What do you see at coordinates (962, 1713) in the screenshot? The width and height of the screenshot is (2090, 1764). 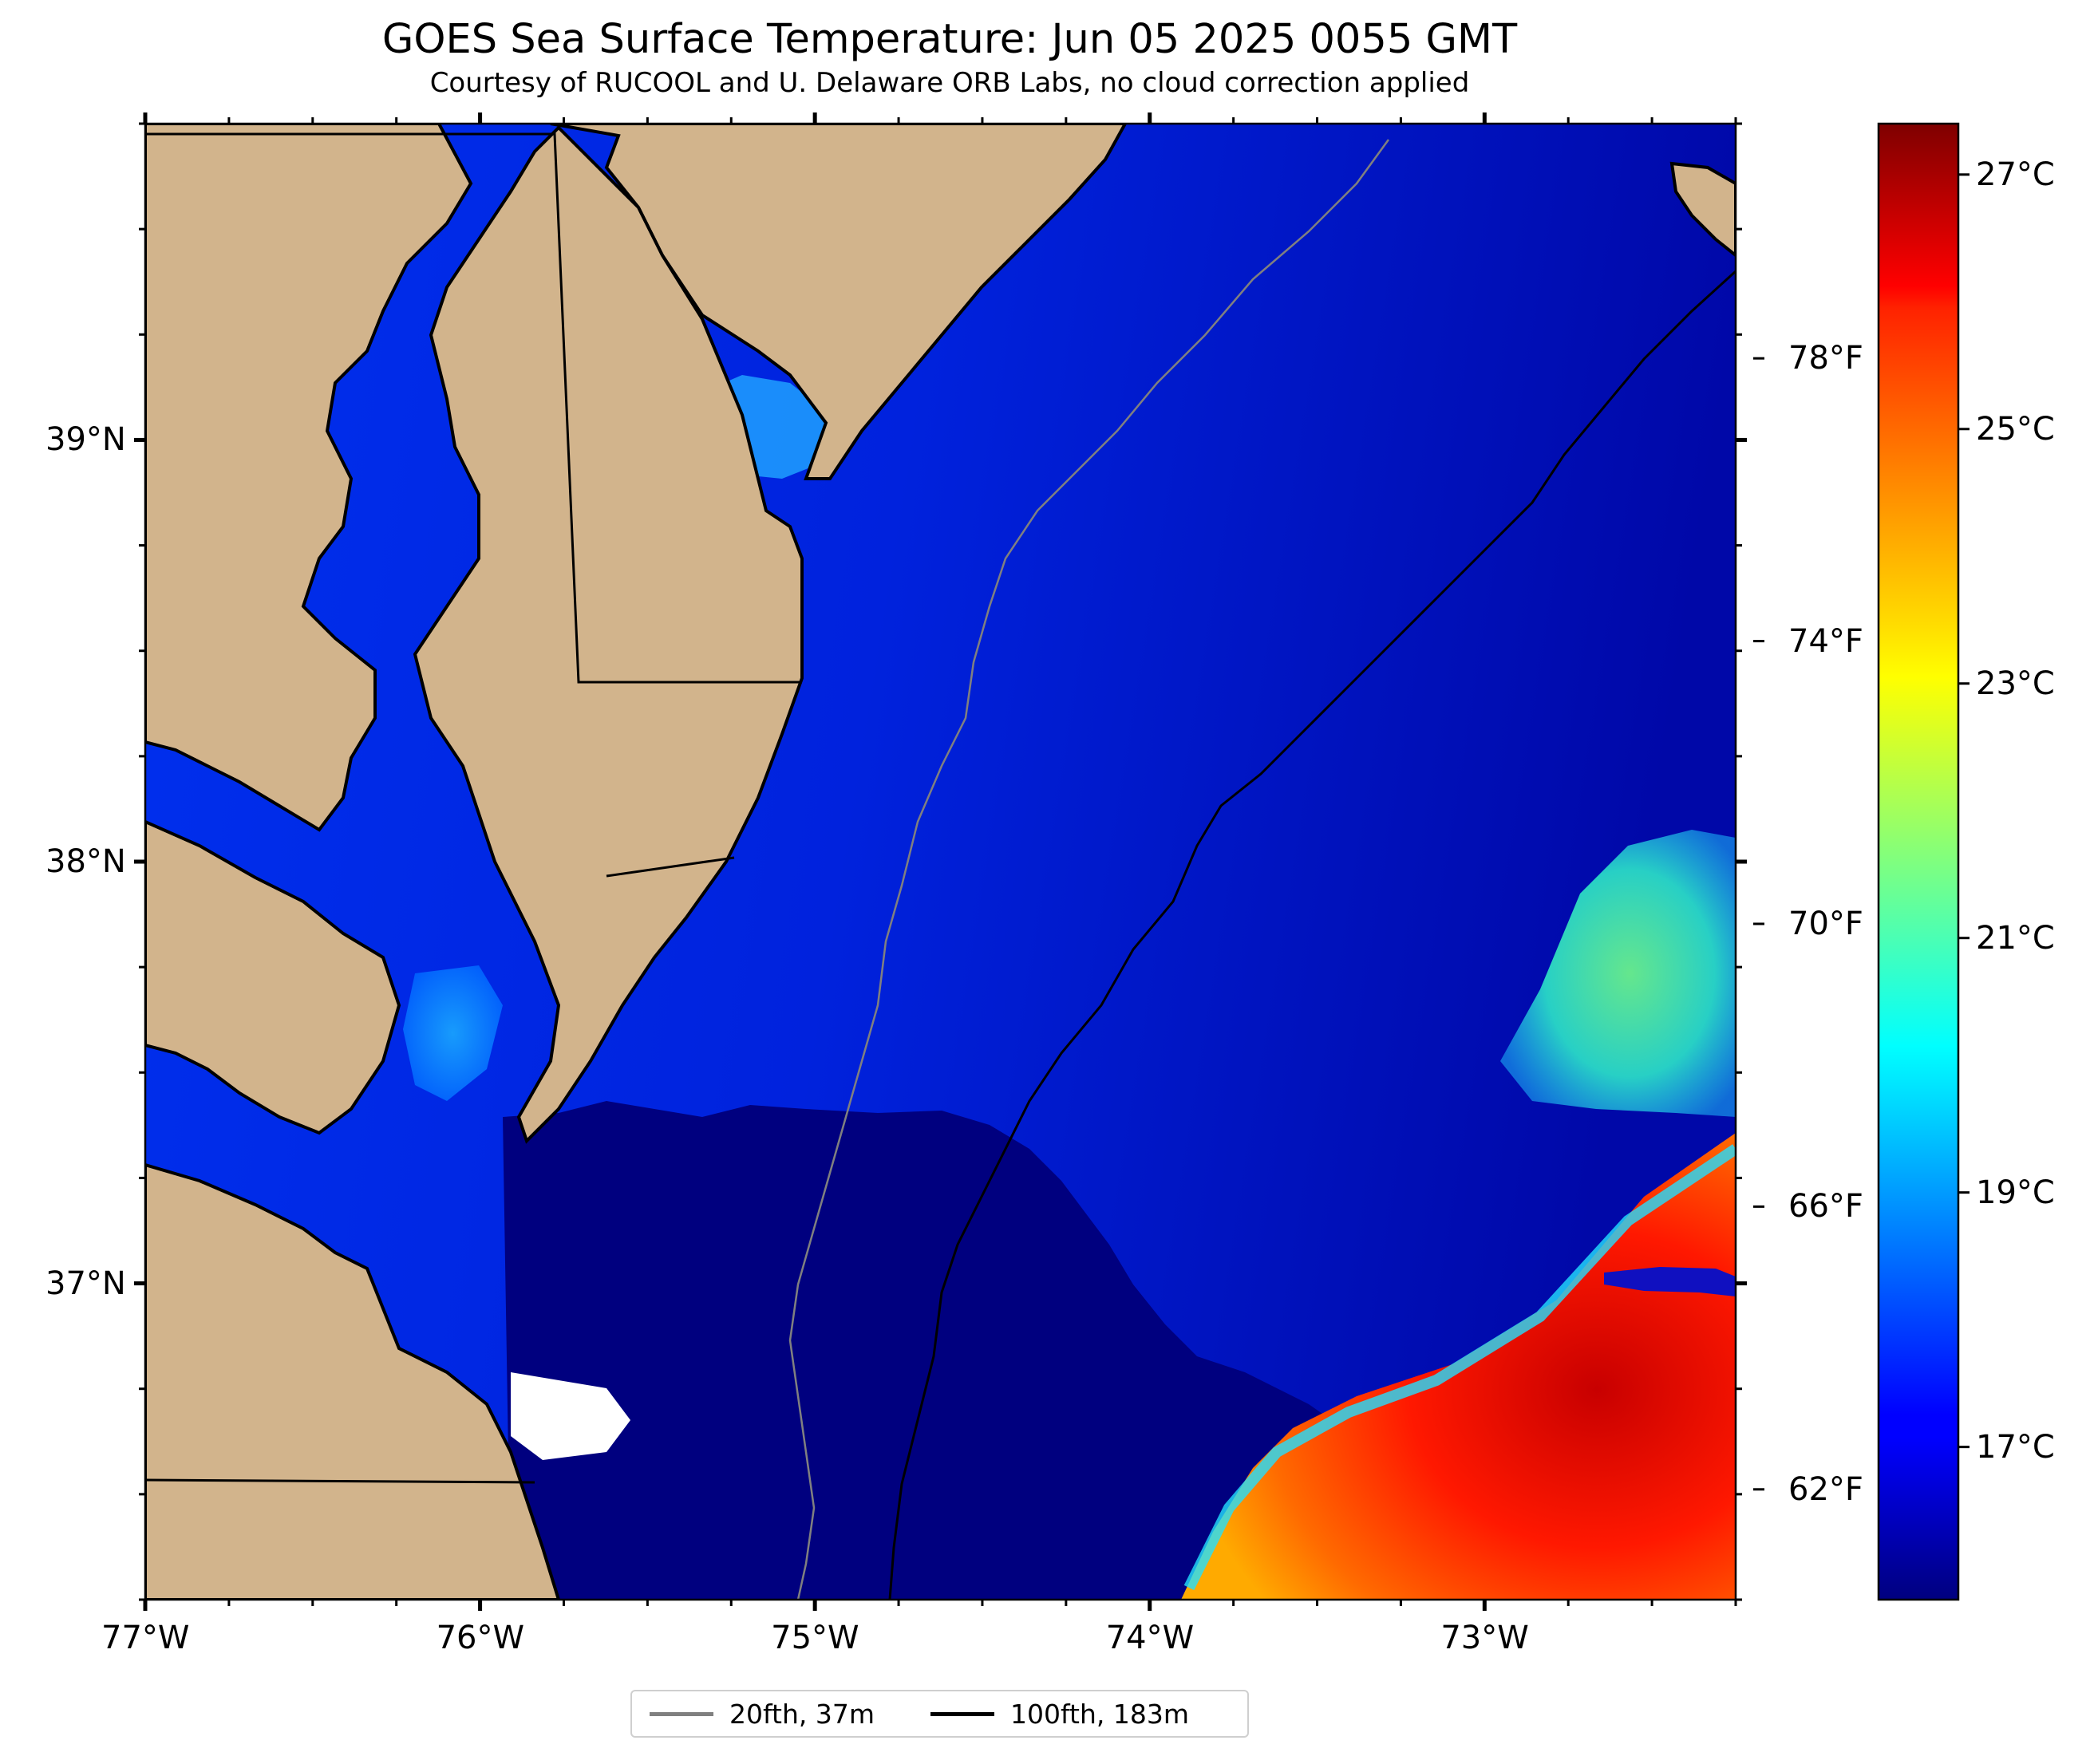 I see `legend-line-100fth` at bounding box center [962, 1713].